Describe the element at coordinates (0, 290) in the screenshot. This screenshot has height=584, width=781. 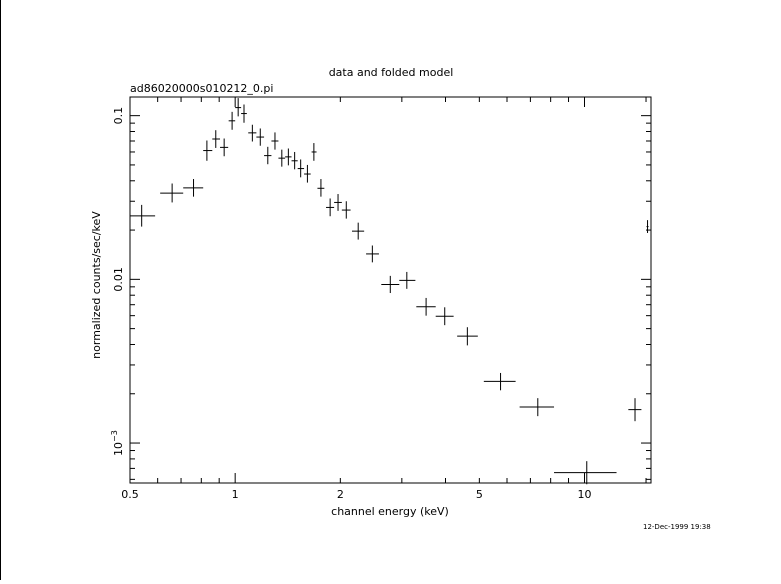
I see `window-left-border` at that location.